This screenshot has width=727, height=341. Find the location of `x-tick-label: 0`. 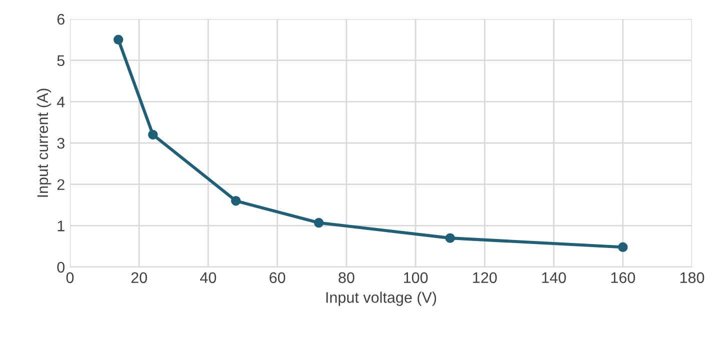

x-tick-label: 0 is located at coordinates (70, 278).